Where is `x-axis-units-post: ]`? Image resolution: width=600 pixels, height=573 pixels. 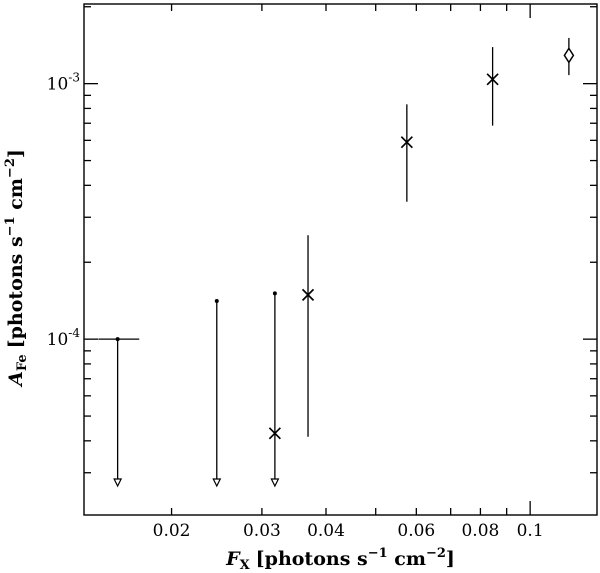 x-axis-units-post: ] is located at coordinates (450, 559).